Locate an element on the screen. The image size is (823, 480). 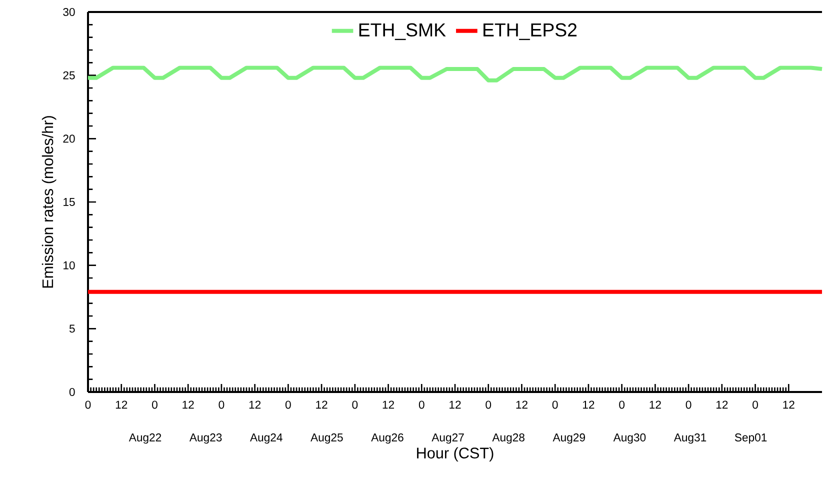
text: Aug28 is located at coordinates (508, 438).